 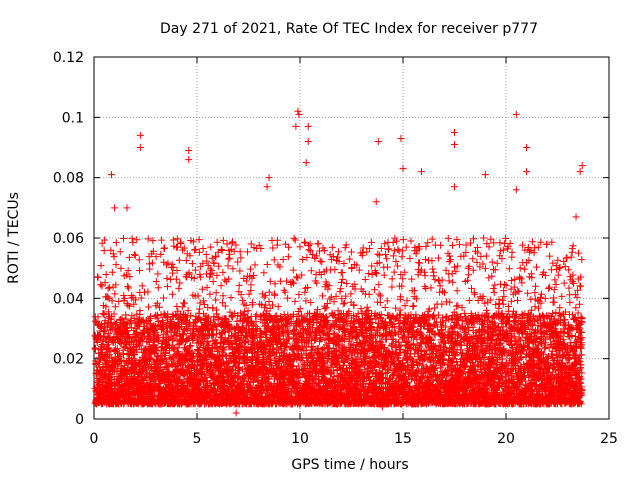 I want to click on x-tick-labels: 0 5 10 15 20 25, so click(x=354, y=439).